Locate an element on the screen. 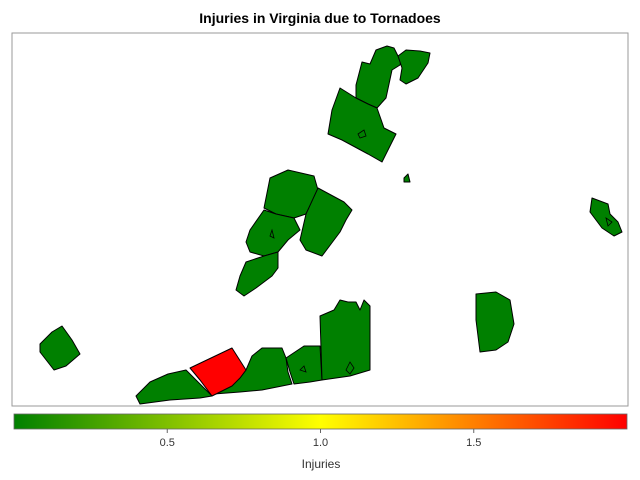 This screenshot has height=480, width=640. map-title: Injuries in Virginia due to Tornadoes is located at coordinates (320, 18).